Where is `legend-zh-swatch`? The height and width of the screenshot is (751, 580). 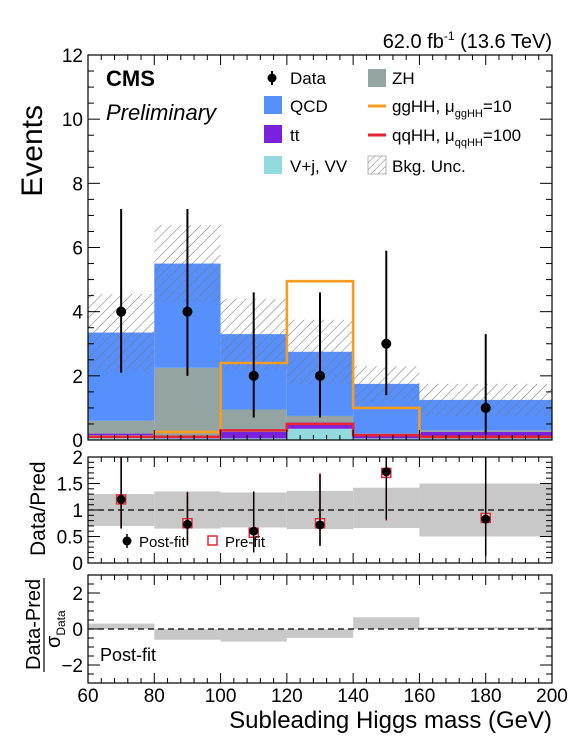 legend-zh-swatch is located at coordinates (377, 78).